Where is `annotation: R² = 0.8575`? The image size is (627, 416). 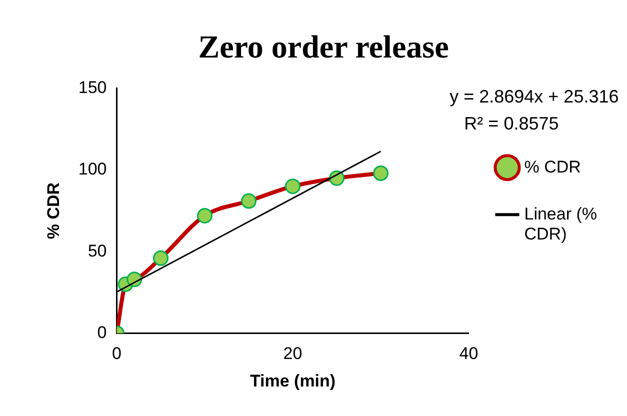
annotation: R² = 0.8575 is located at coordinates (511, 123).